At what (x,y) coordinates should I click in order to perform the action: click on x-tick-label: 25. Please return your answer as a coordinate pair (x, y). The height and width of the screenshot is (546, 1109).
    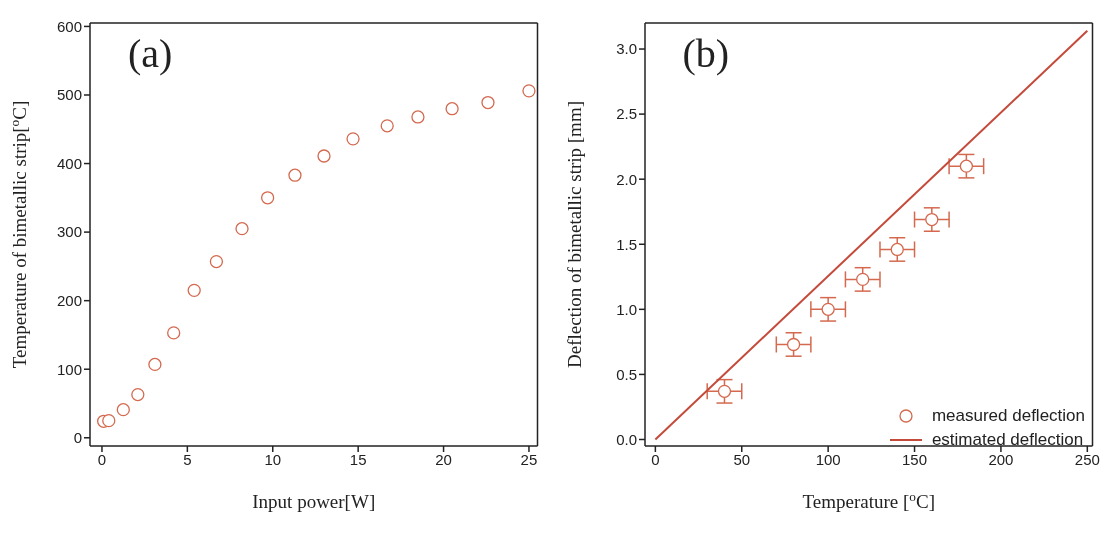
    Looking at the image, I should click on (529, 459).